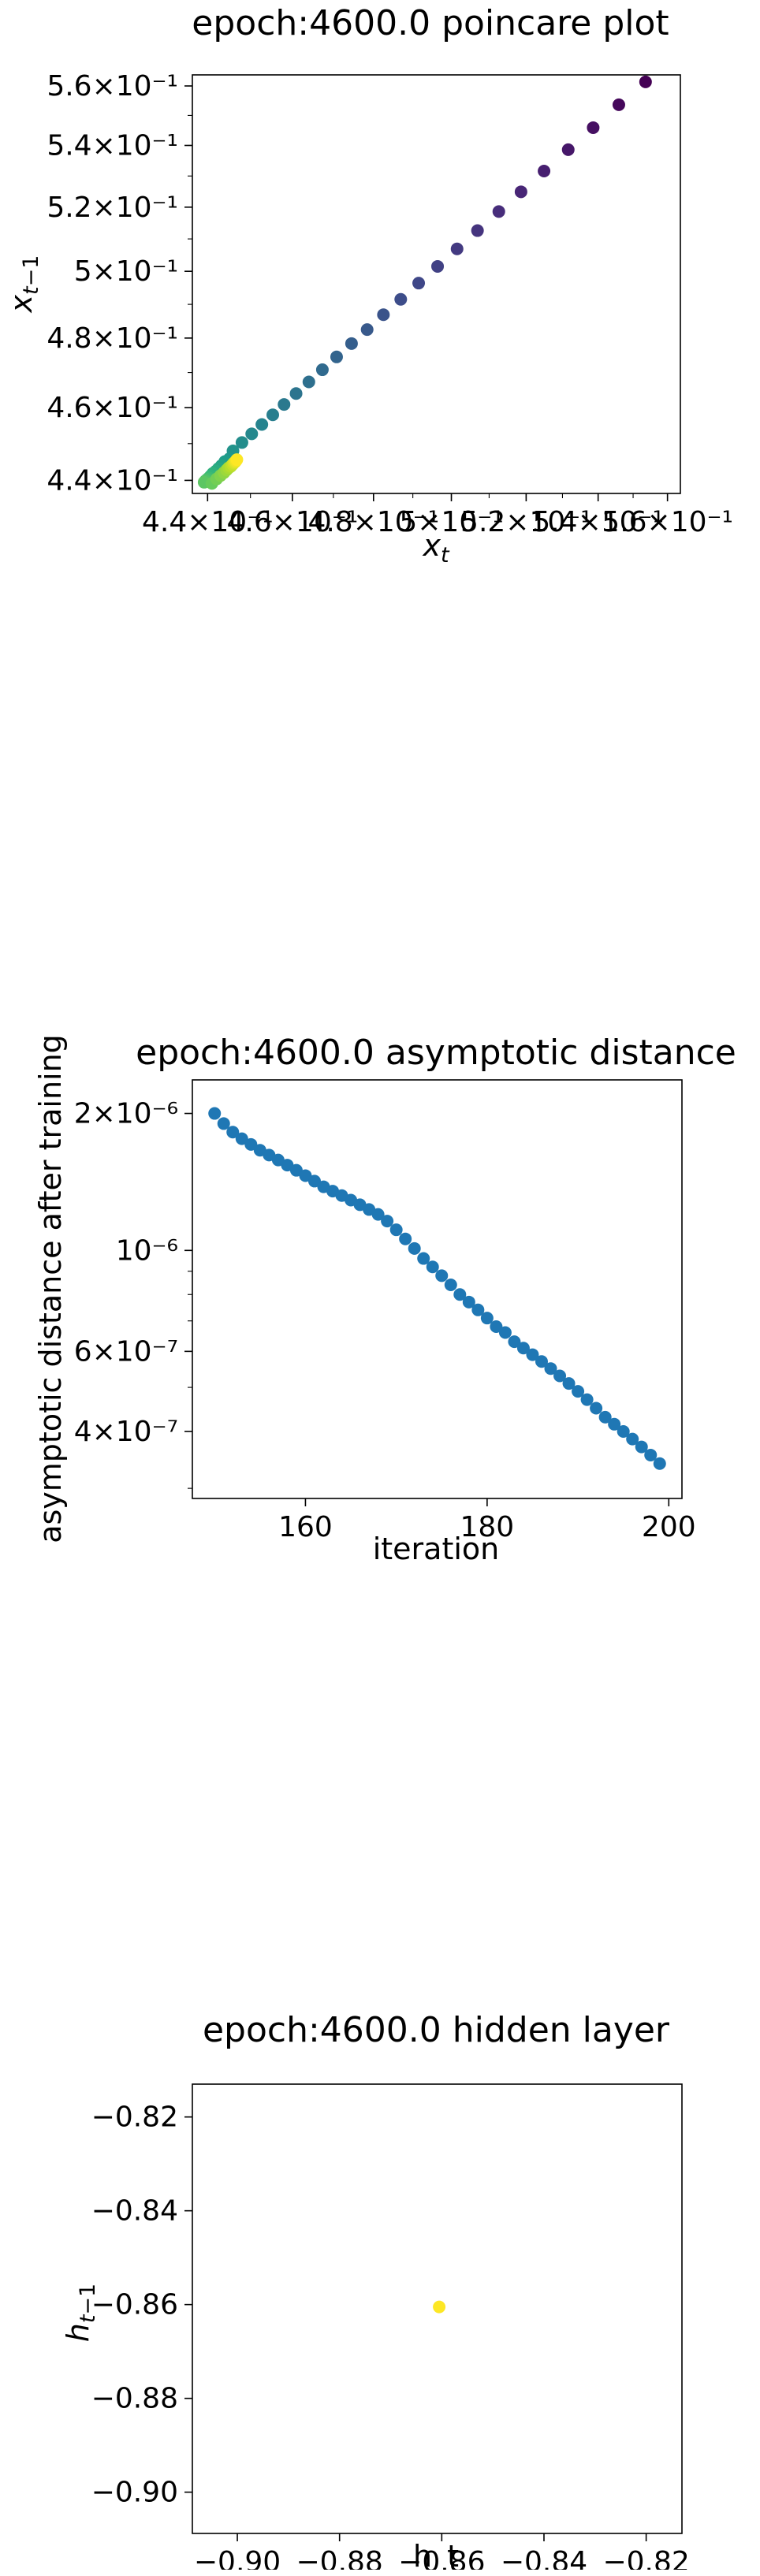  I want to click on y-tick-label: −0.88, so click(134, 2399).